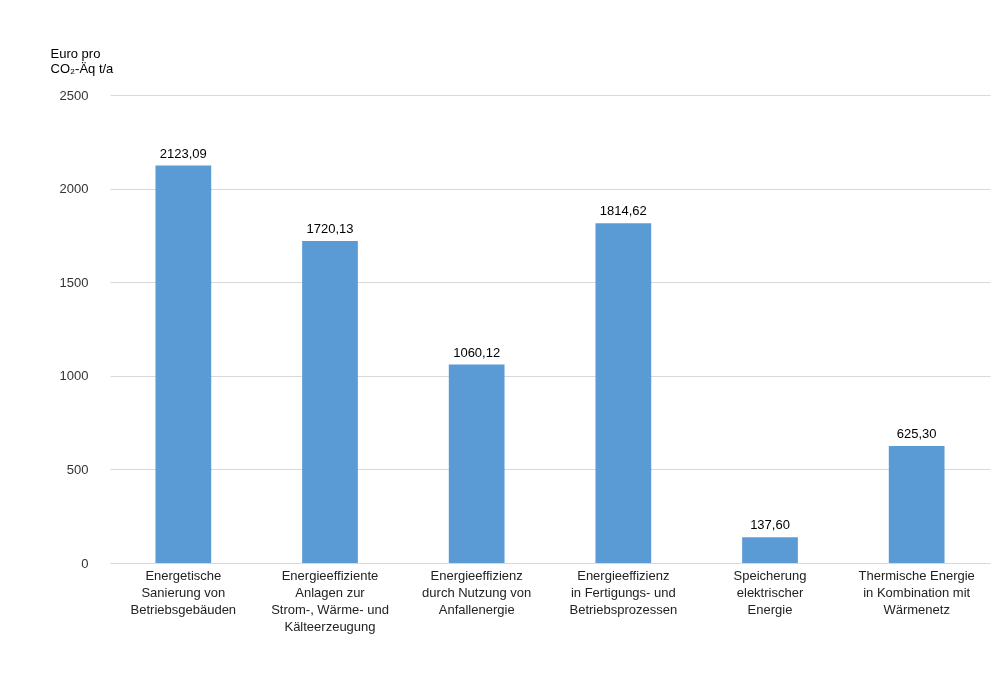 Image resolution: width=1006 pixels, height=680 pixels. I want to click on y-tick-label: 0, so click(85, 563).